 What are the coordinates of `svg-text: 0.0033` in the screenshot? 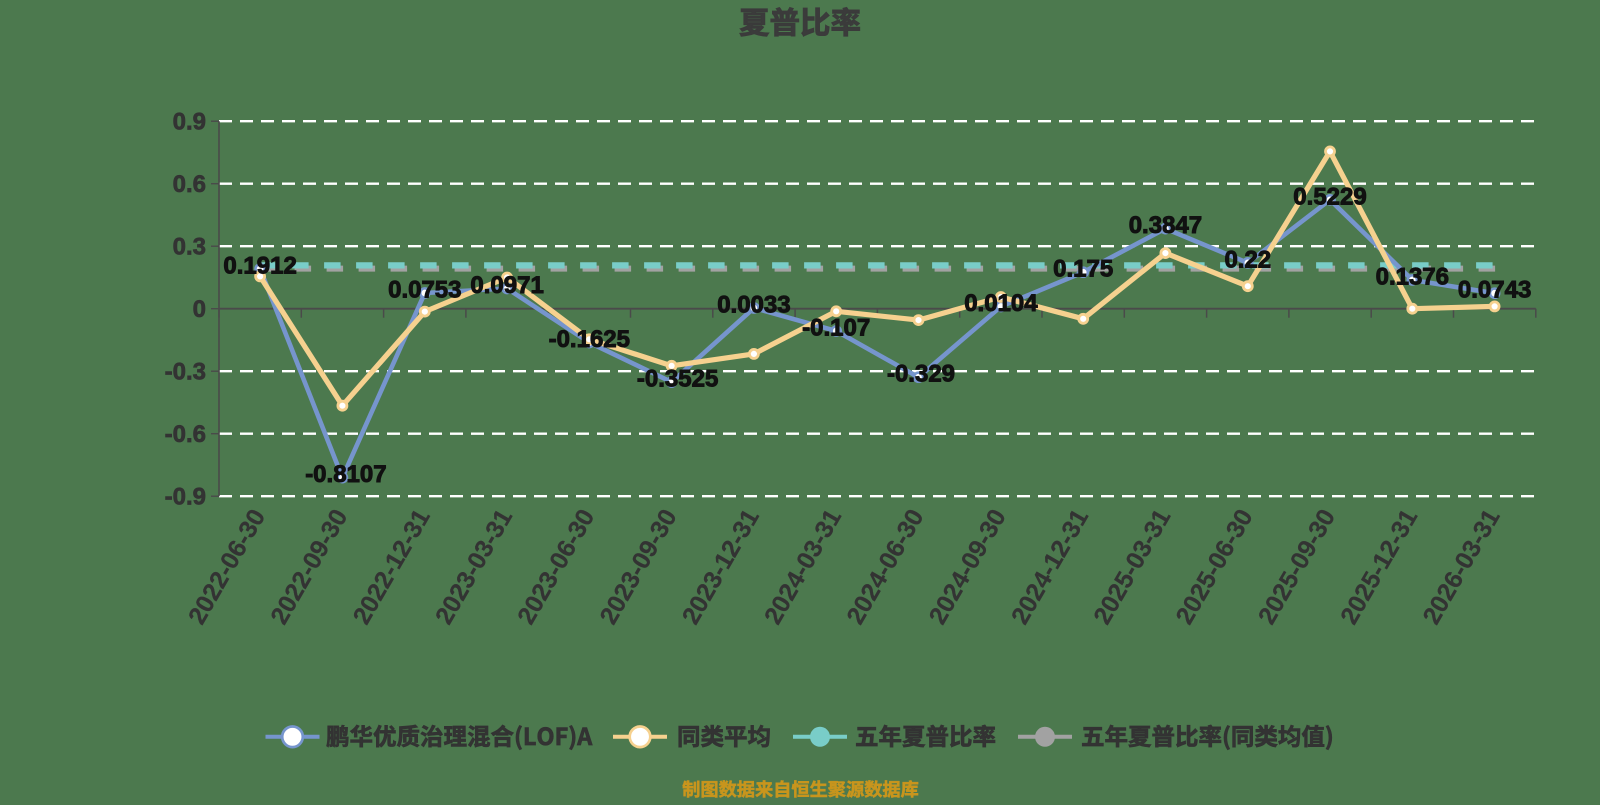 It's located at (753, 305).